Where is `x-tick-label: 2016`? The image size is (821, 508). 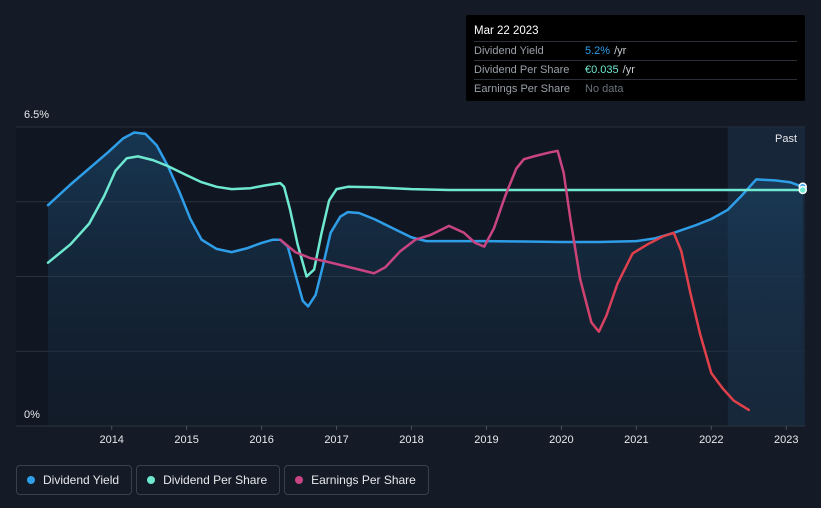 x-tick-label: 2016 is located at coordinates (261, 440).